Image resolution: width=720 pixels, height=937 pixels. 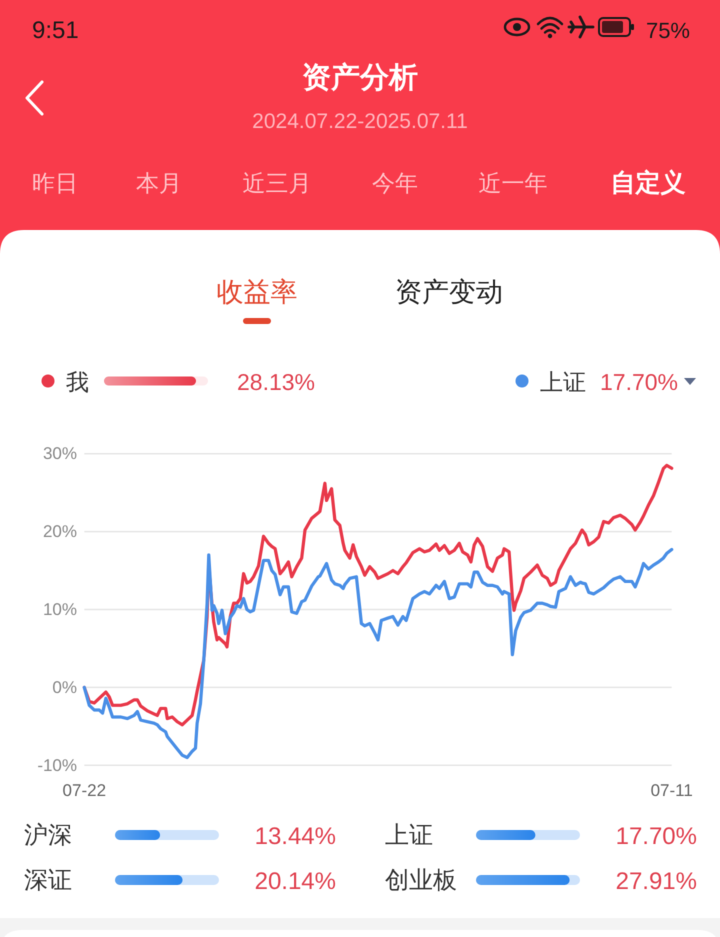 What do you see at coordinates (159, 183) in the screenshot?
I see `annotation: 本月` at bounding box center [159, 183].